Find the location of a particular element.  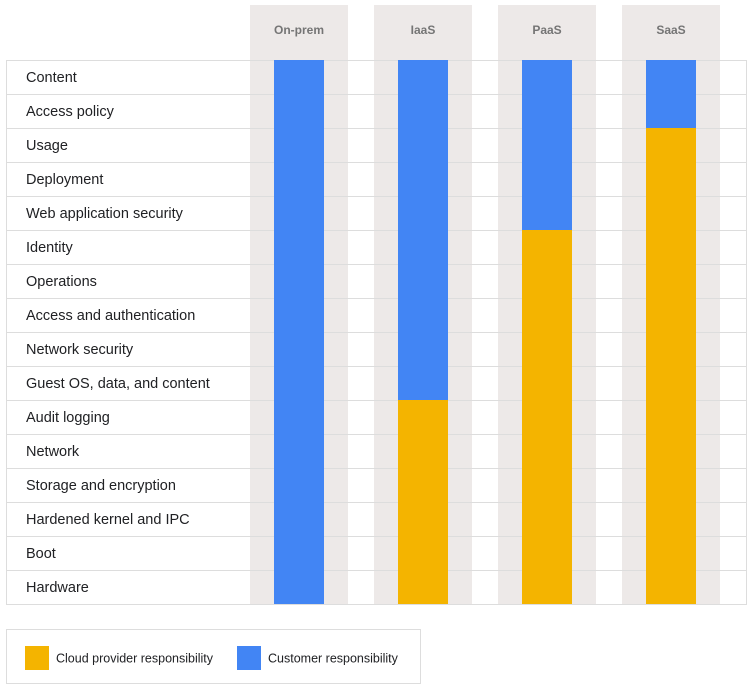

row-label: Audit logging is located at coordinates (68, 418).